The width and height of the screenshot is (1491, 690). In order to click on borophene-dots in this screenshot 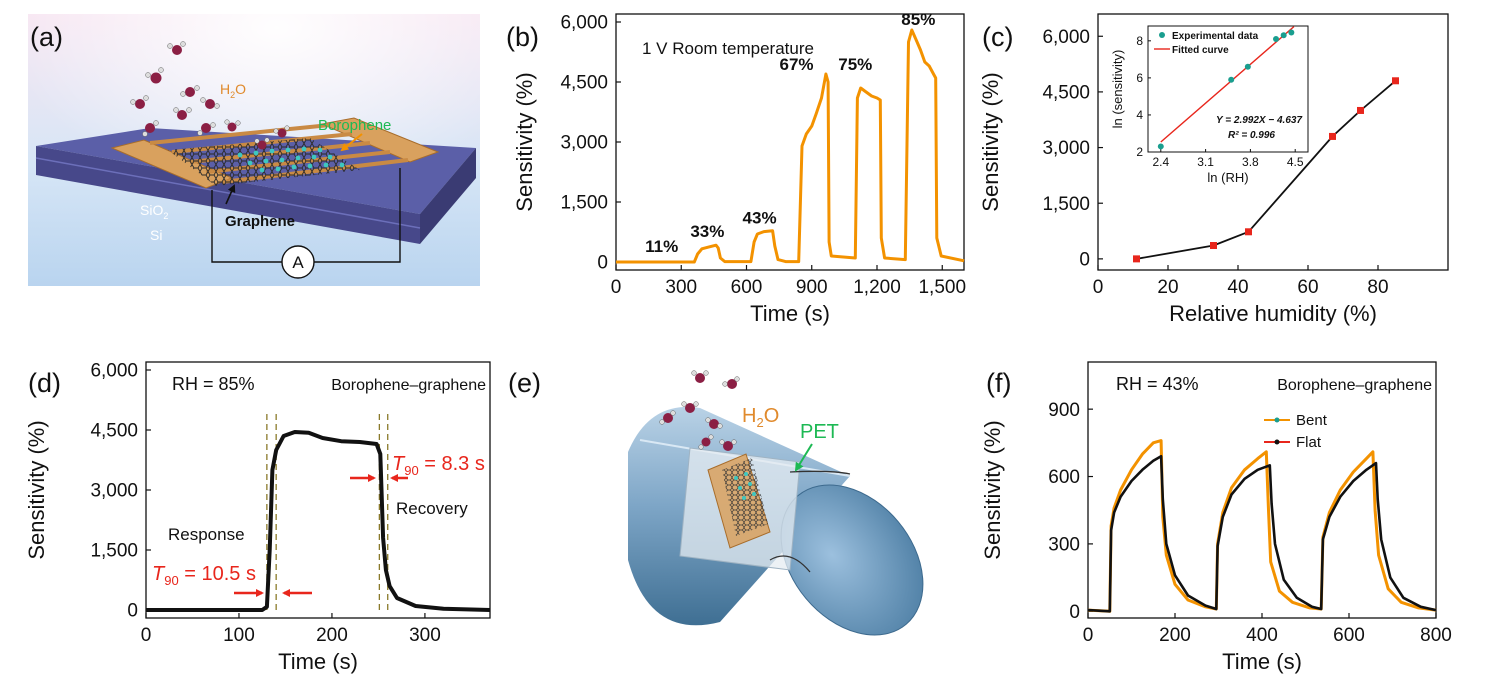, I will do `click(291, 159)`.